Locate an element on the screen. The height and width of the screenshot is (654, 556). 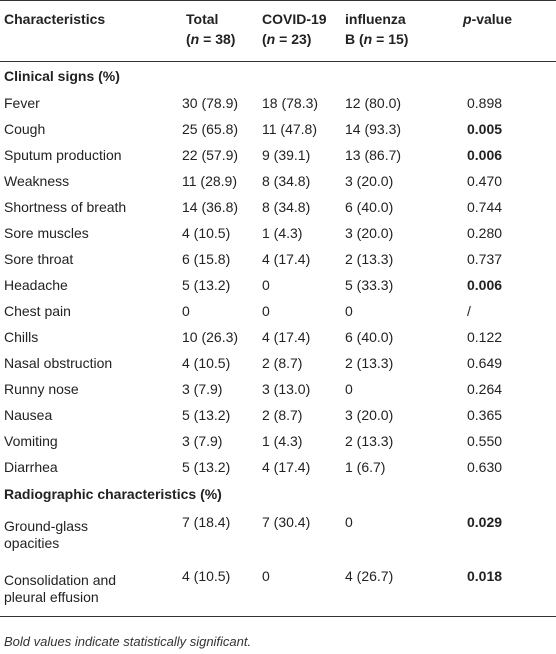
cell-text: 0.264 is located at coordinates (485, 388).